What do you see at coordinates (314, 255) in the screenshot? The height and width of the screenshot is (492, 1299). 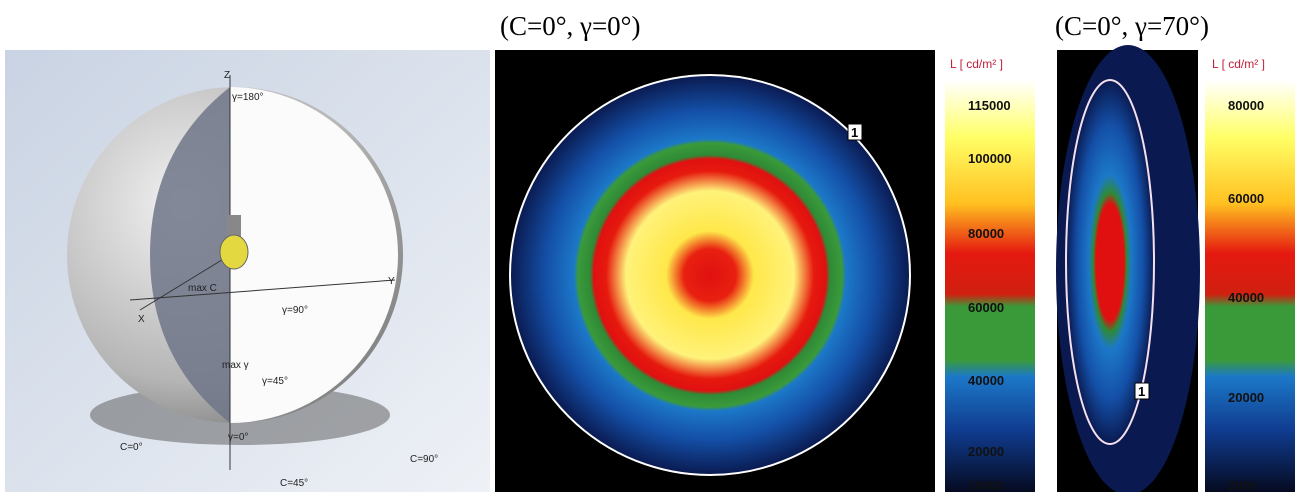 I see `cut-face` at bounding box center [314, 255].